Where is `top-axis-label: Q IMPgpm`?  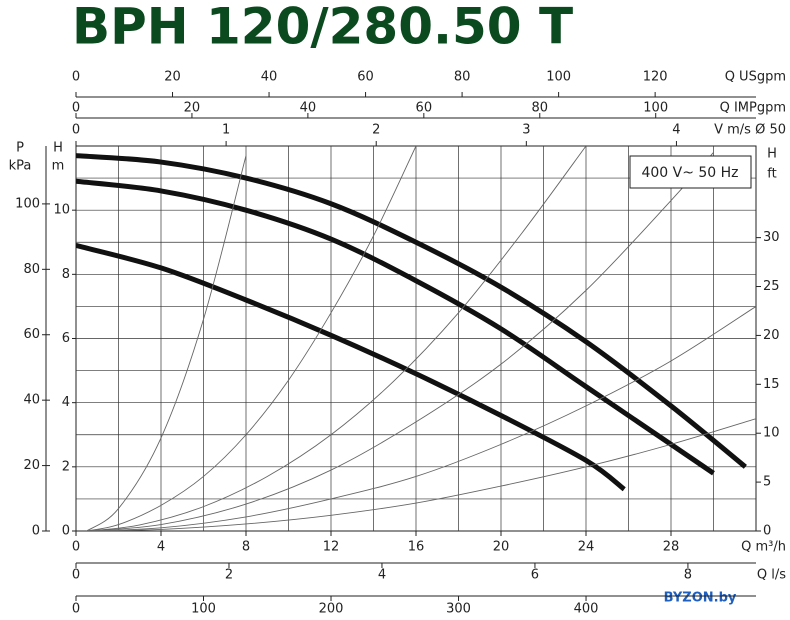
top-axis-label: Q IMPgpm is located at coordinates (753, 108).